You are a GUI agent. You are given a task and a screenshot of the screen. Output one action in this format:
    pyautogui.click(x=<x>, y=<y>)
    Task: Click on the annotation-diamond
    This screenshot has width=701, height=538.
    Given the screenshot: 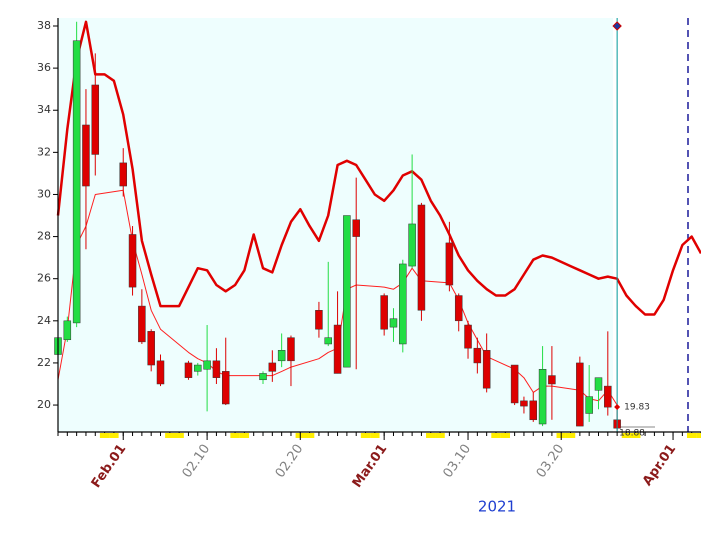 What is the action you would take?
    pyautogui.click(x=617, y=407)
    